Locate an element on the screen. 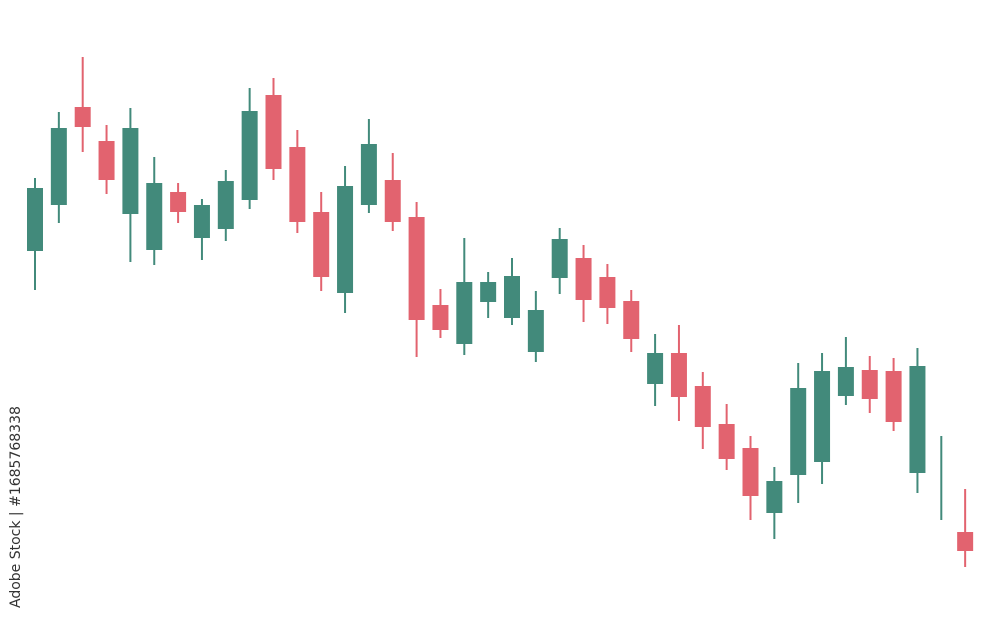 The image size is (1000, 625). watermark: Adobe Stock | #1685768338 is located at coordinates (16, 507).